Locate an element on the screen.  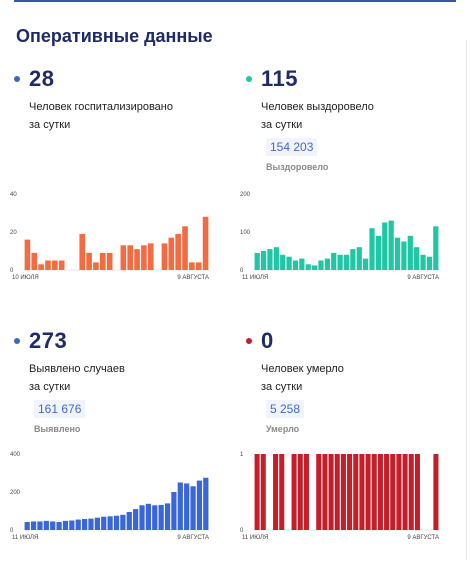
detected-number: 273 is located at coordinates (48, 340).